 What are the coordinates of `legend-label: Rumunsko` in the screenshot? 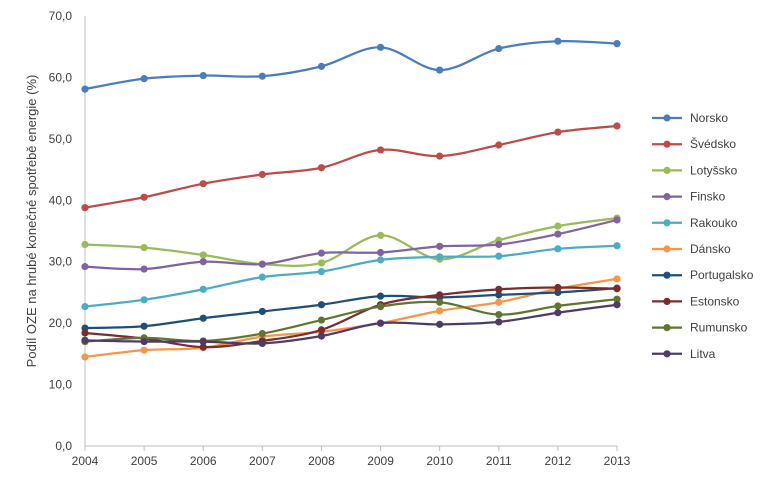 It's located at (719, 328).